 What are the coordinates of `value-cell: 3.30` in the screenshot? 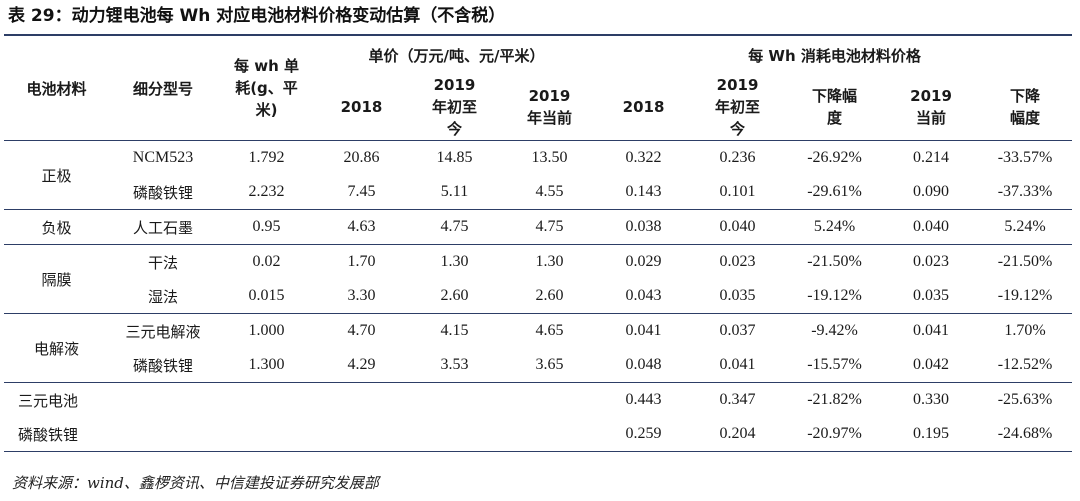 It's located at (361, 295).